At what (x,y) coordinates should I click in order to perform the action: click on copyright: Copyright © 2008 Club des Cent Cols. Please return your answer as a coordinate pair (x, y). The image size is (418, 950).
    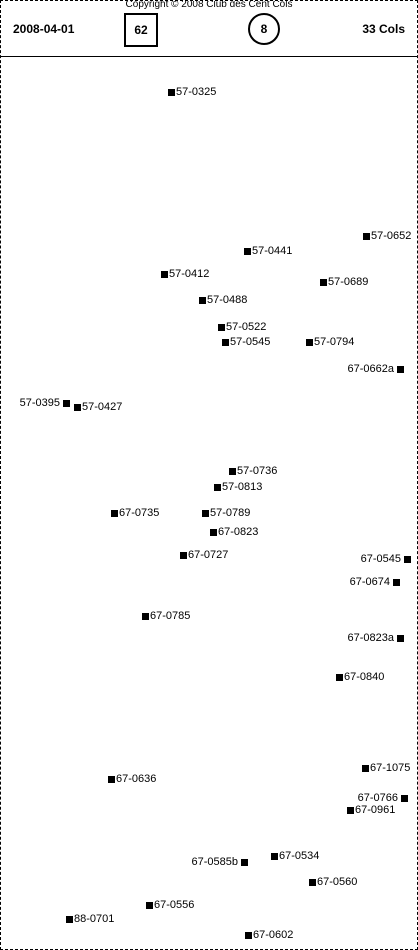
    Looking at the image, I should click on (209, 5).